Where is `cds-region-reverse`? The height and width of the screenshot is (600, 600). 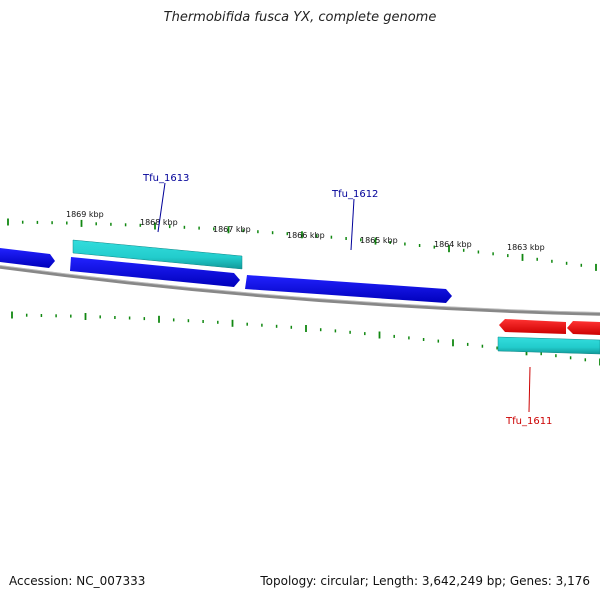
cds-region-reverse is located at coordinates (548, 345).